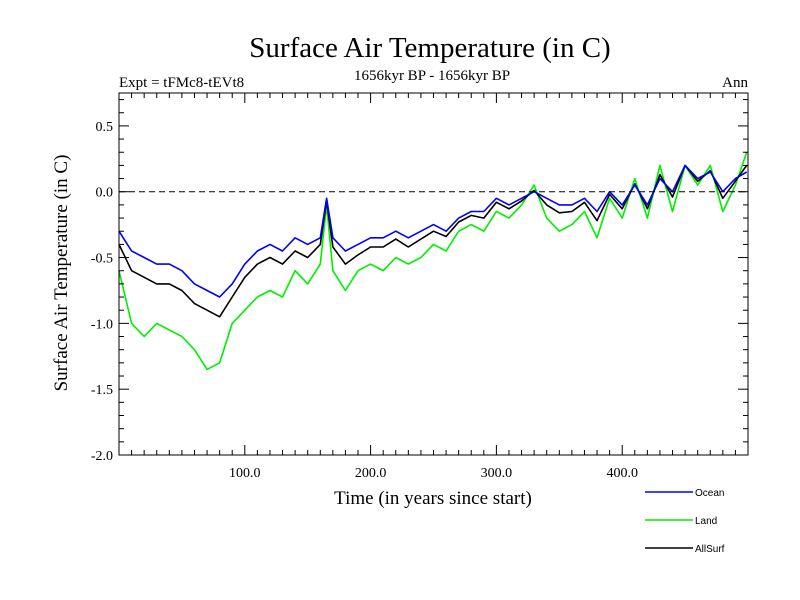 This screenshot has width=800, height=600. What do you see at coordinates (102, 324) in the screenshot?
I see `y-tick-label: -1.0` at bounding box center [102, 324].